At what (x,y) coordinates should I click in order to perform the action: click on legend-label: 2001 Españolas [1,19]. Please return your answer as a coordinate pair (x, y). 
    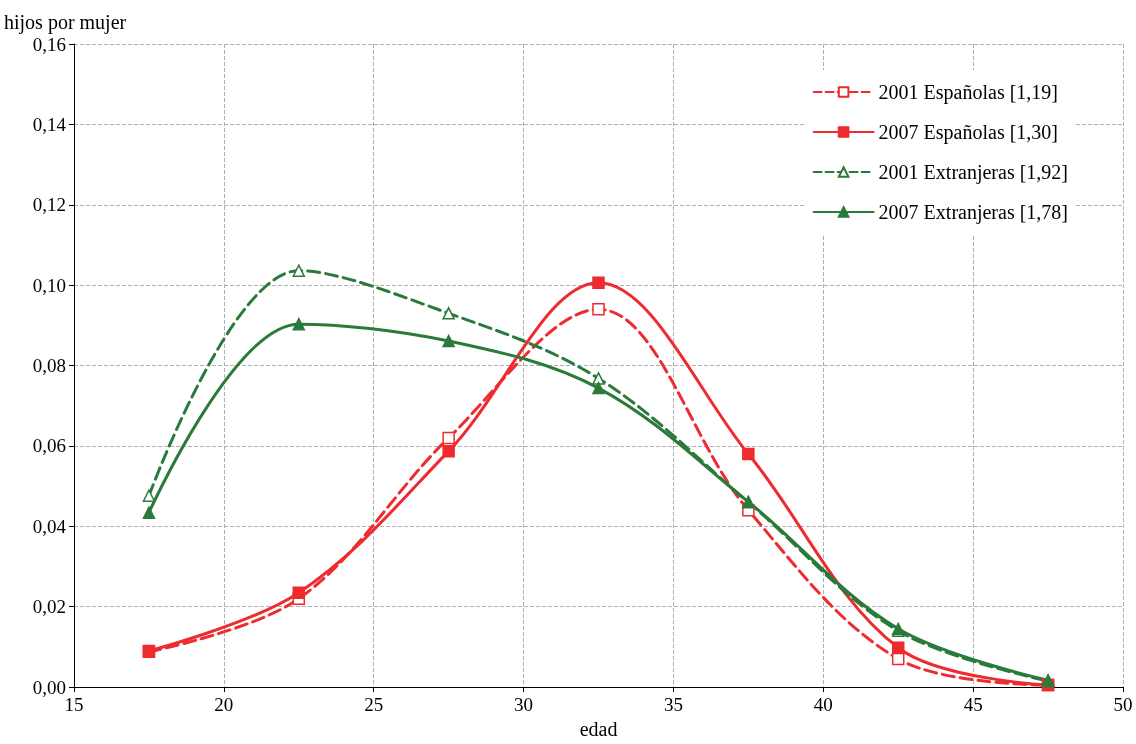
    Looking at the image, I should click on (968, 92).